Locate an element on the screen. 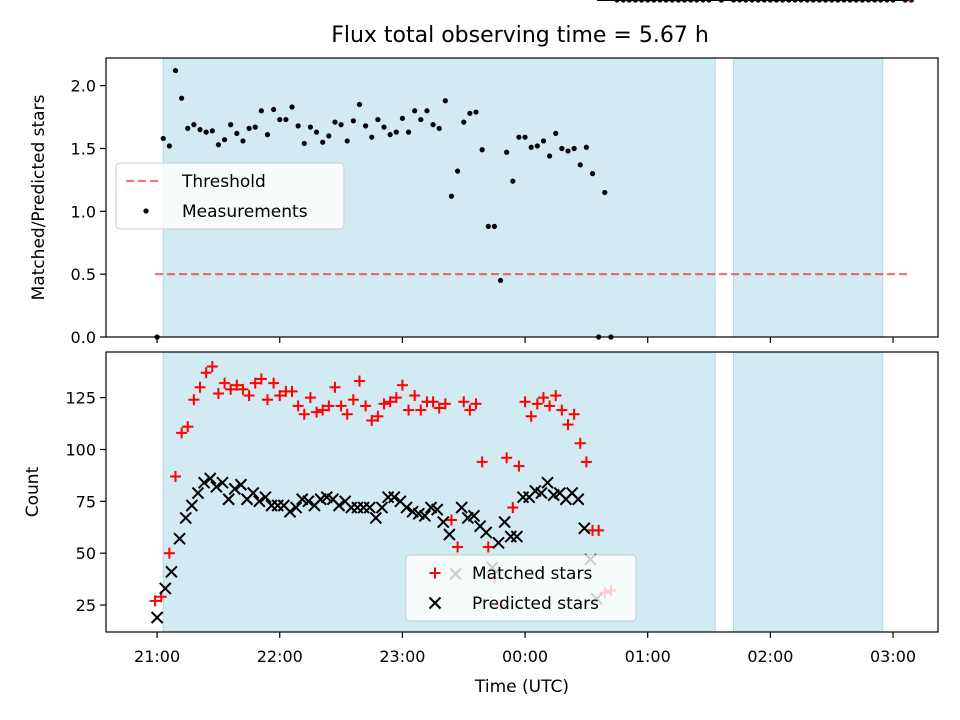 Image resolution: width=960 pixels, height=720 pixels. y-tick-label: 1.5 is located at coordinates (83, 148).